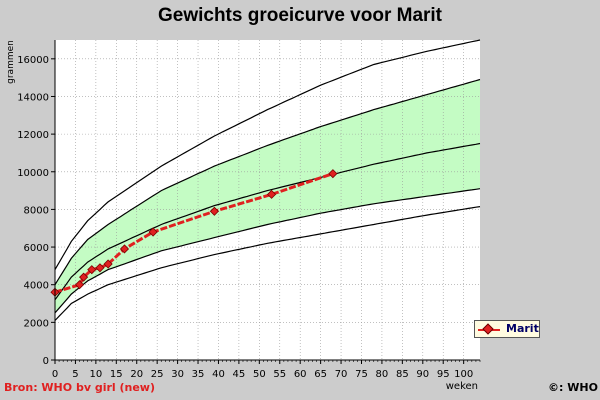 This screenshot has height=400, width=600. Describe the element at coordinates (33, 97) in the screenshot. I see `y-tick-label: 14000` at that location.